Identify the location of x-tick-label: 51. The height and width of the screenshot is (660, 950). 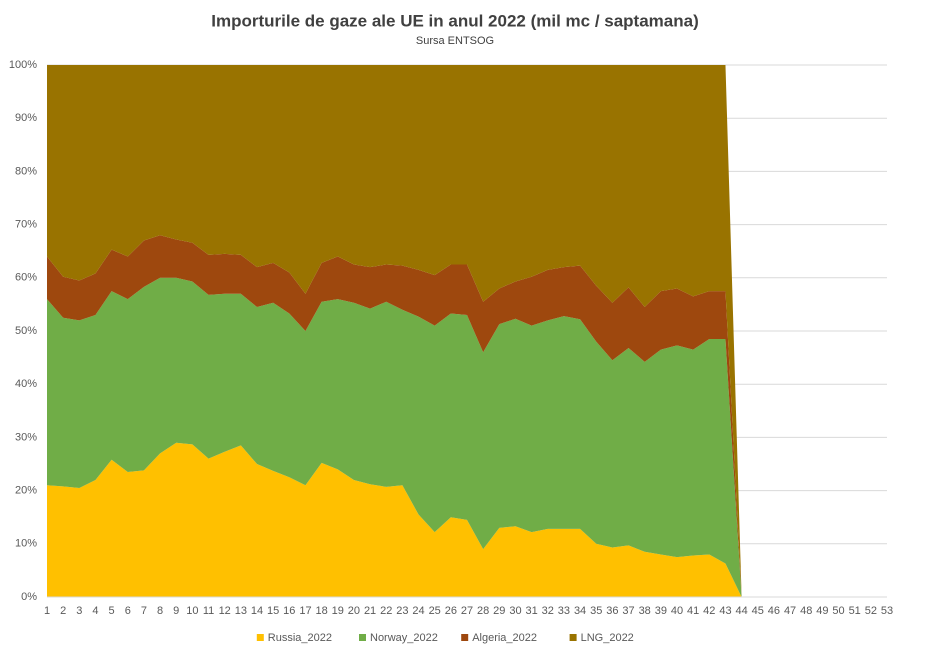
(855, 611).